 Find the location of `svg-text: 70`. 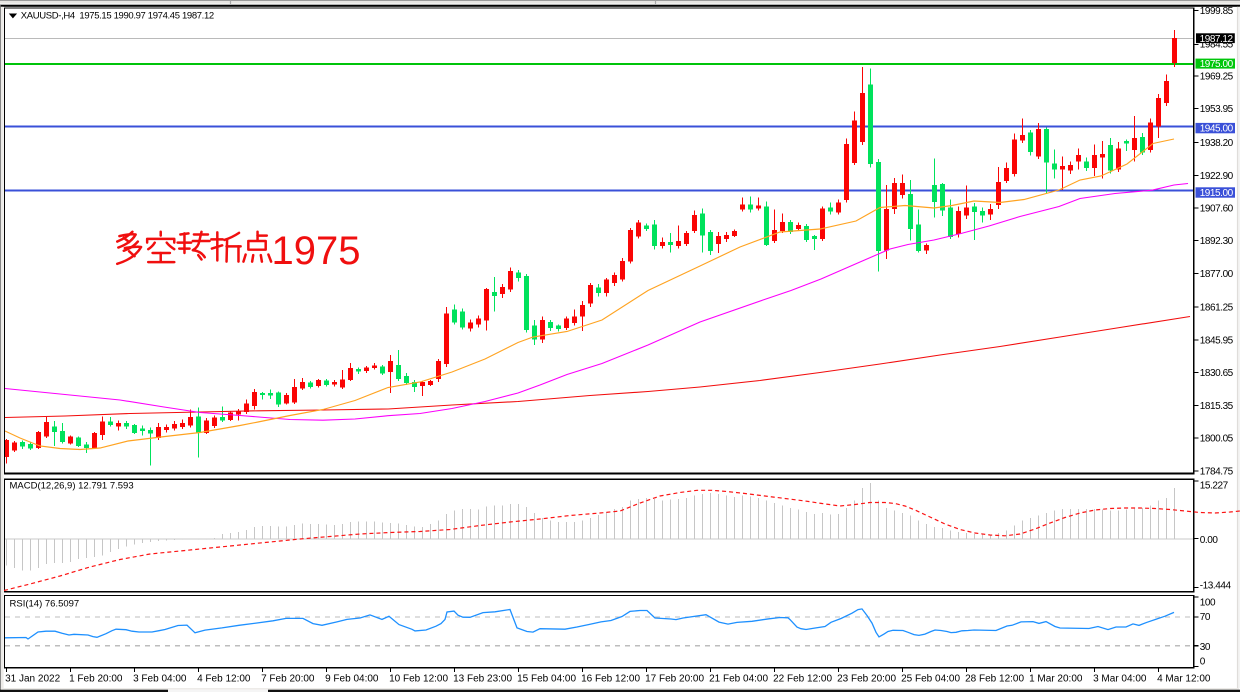

svg-text: 70 is located at coordinates (1205, 617).